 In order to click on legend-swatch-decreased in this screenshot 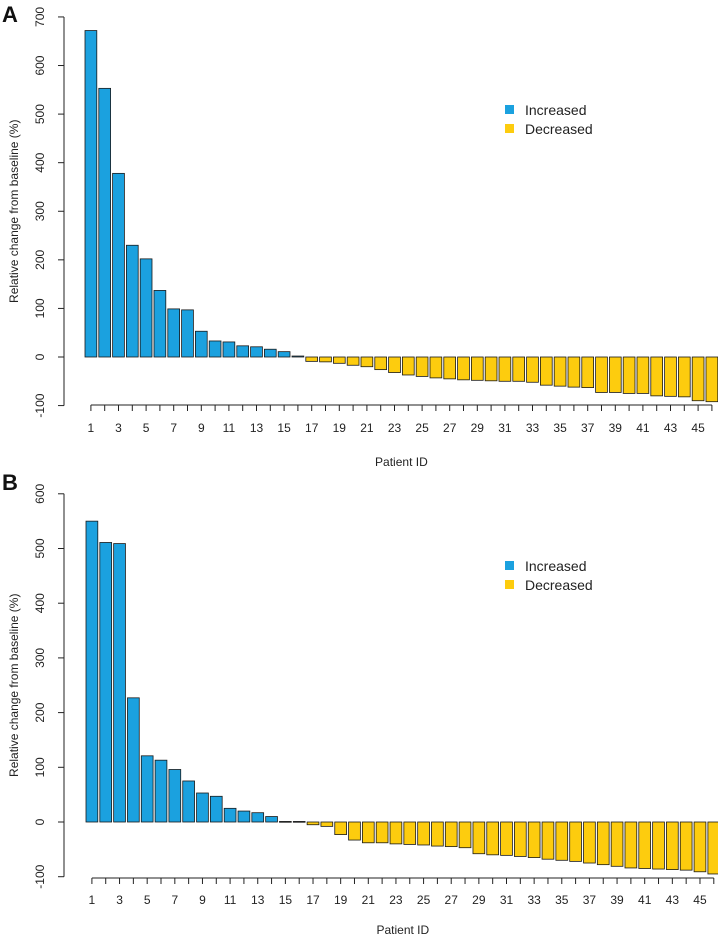, I will do `click(509, 128)`.